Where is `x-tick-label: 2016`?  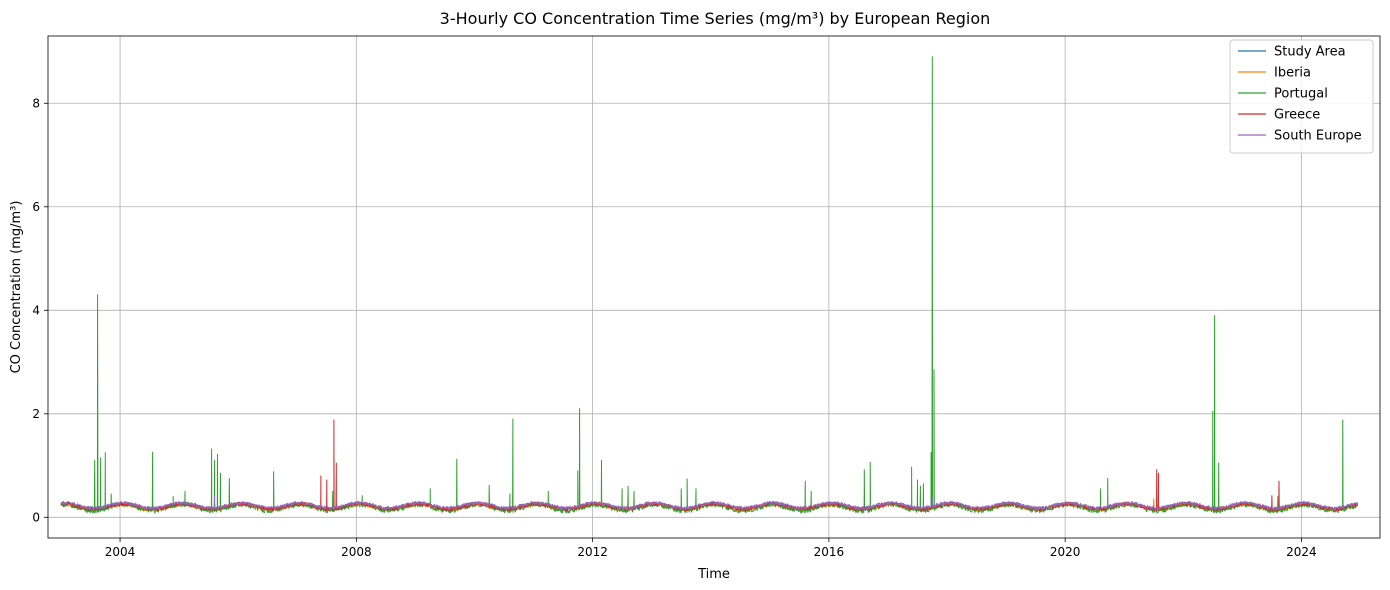 x-tick-label: 2016 is located at coordinates (829, 552).